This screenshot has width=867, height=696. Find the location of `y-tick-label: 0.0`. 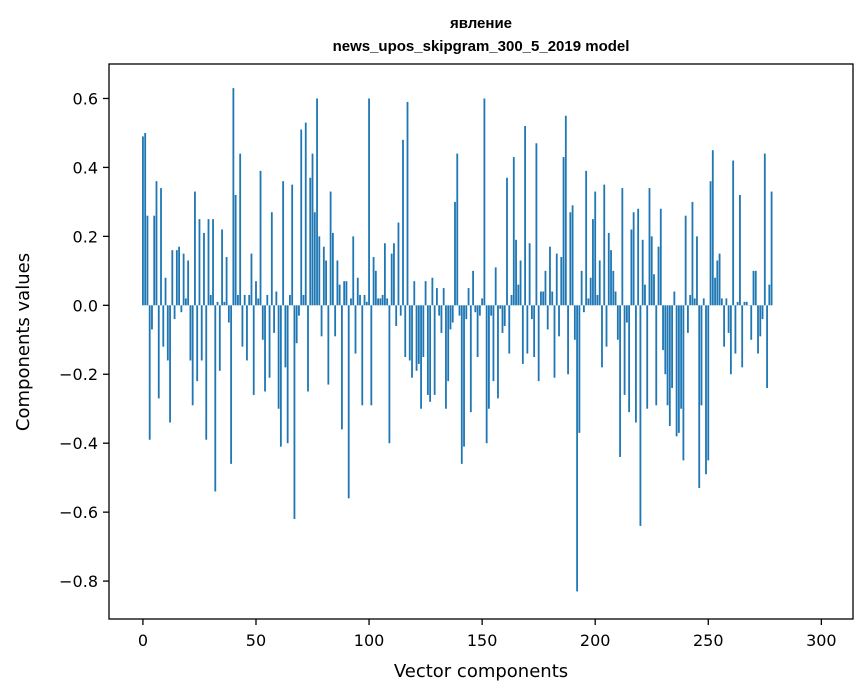

y-tick-label: 0.0 is located at coordinates (85, 305).